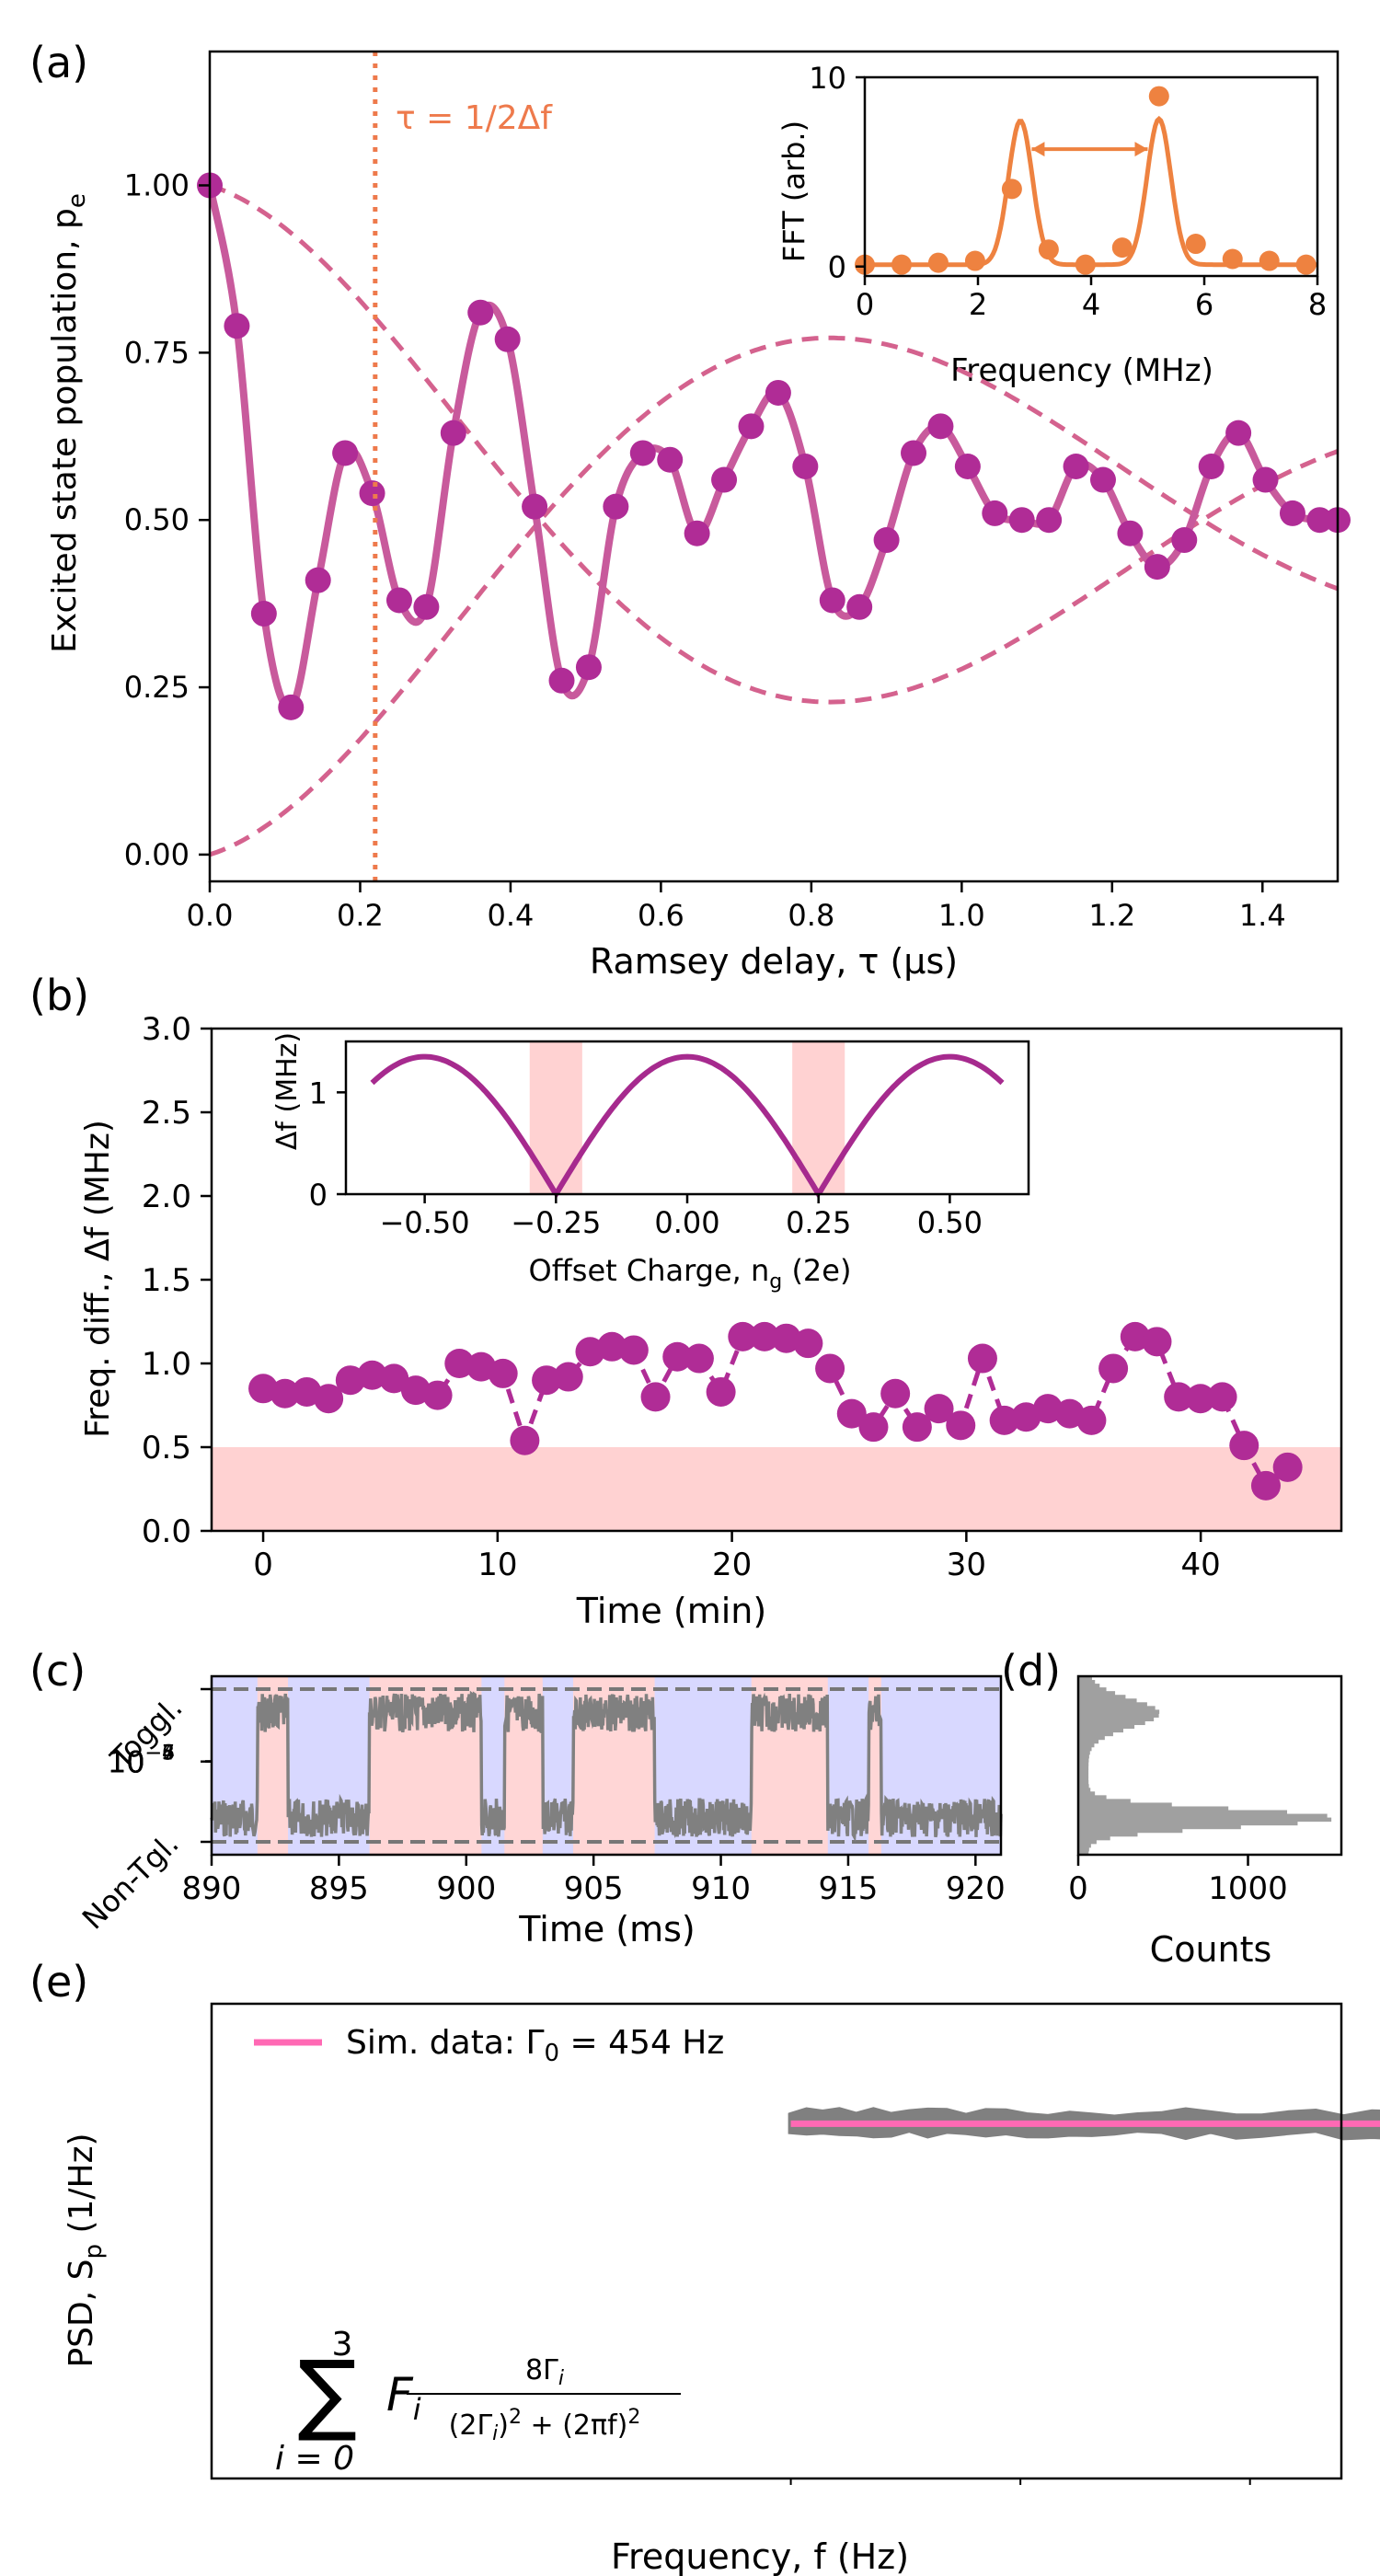 This screenshot has width=1380, height=2576. What do you see at coordinates (1038, 149) in the screenshot?
I see `delta-f-arrowhead-left` at bounding box center [1038, 149].